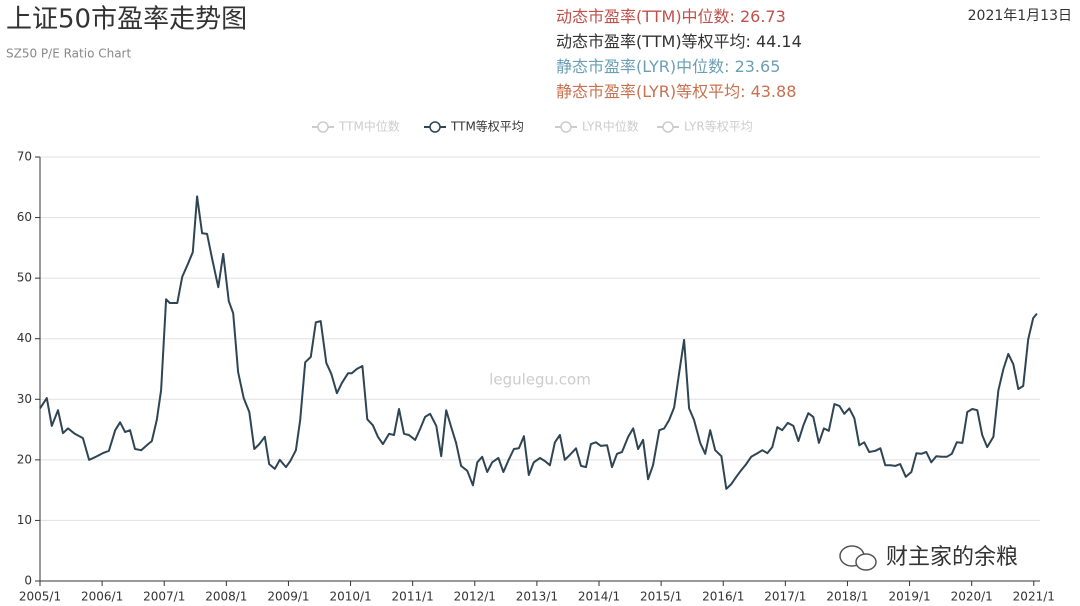 The height and width of the screenshot is (606, 1080). I want to click on y-tick-label: 30, so click(24, 399).